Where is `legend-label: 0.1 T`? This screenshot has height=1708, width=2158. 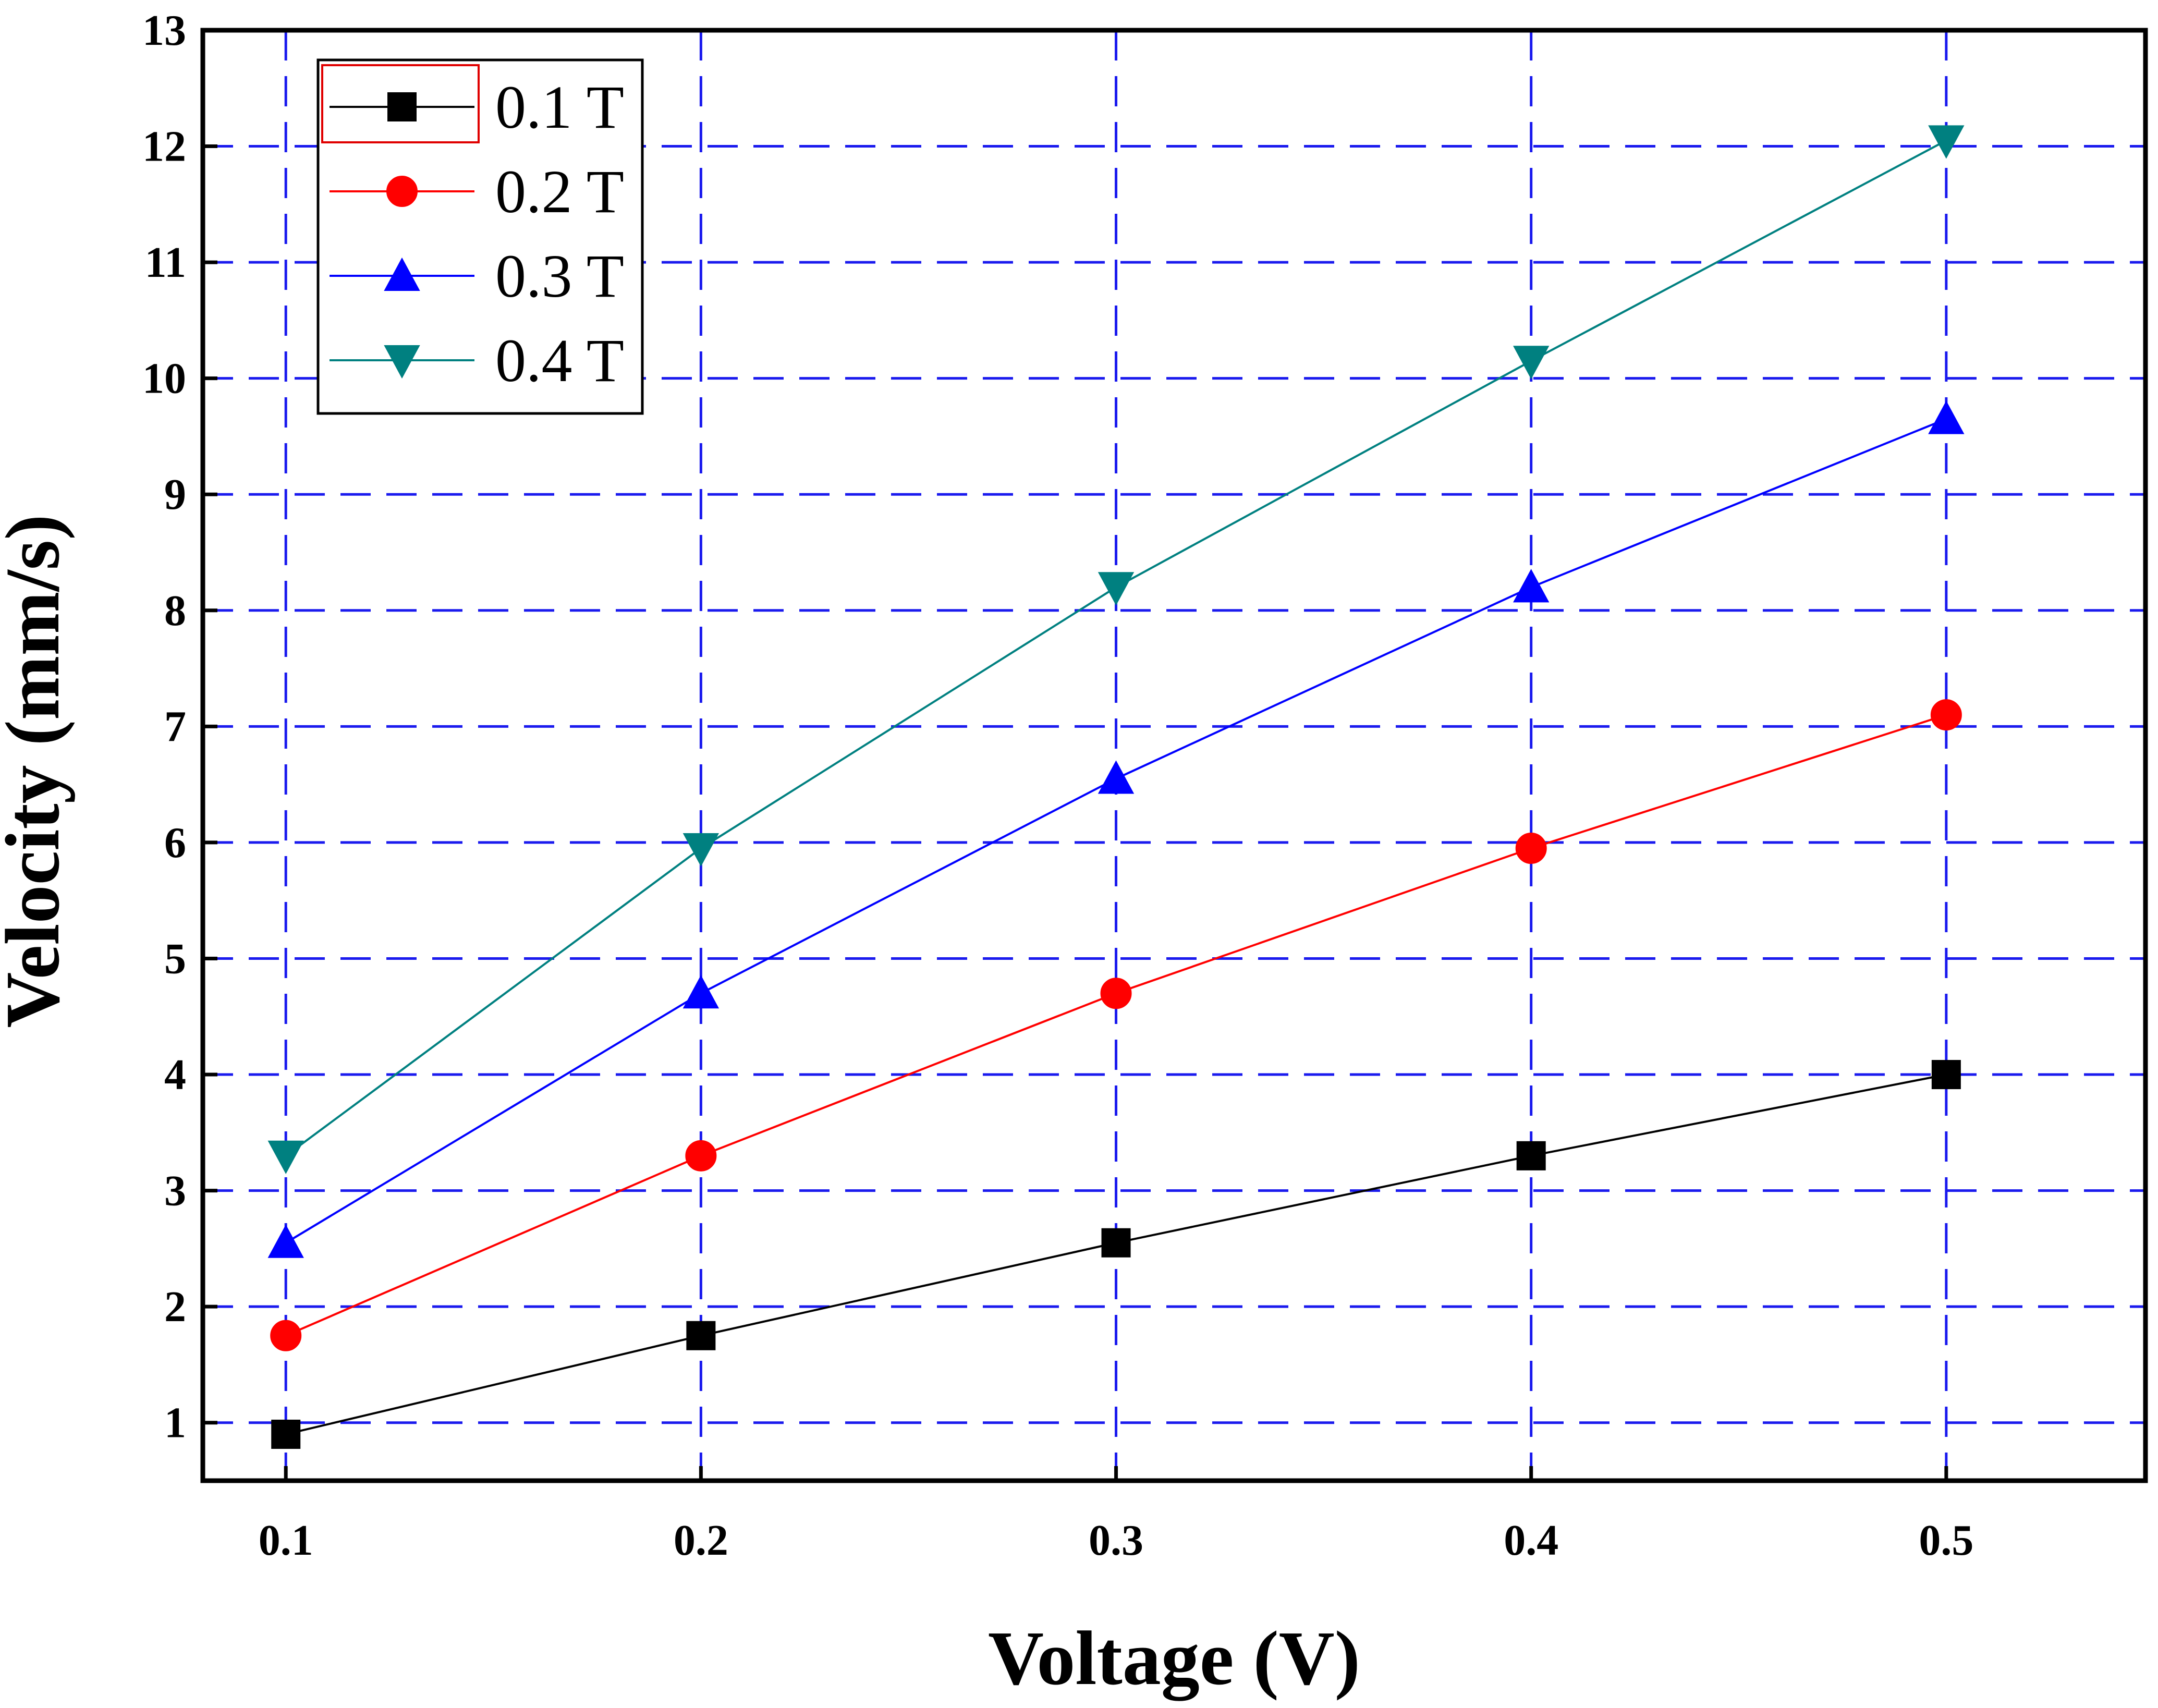 legend-label: 0.1 T is located at coordinates (559, 107).